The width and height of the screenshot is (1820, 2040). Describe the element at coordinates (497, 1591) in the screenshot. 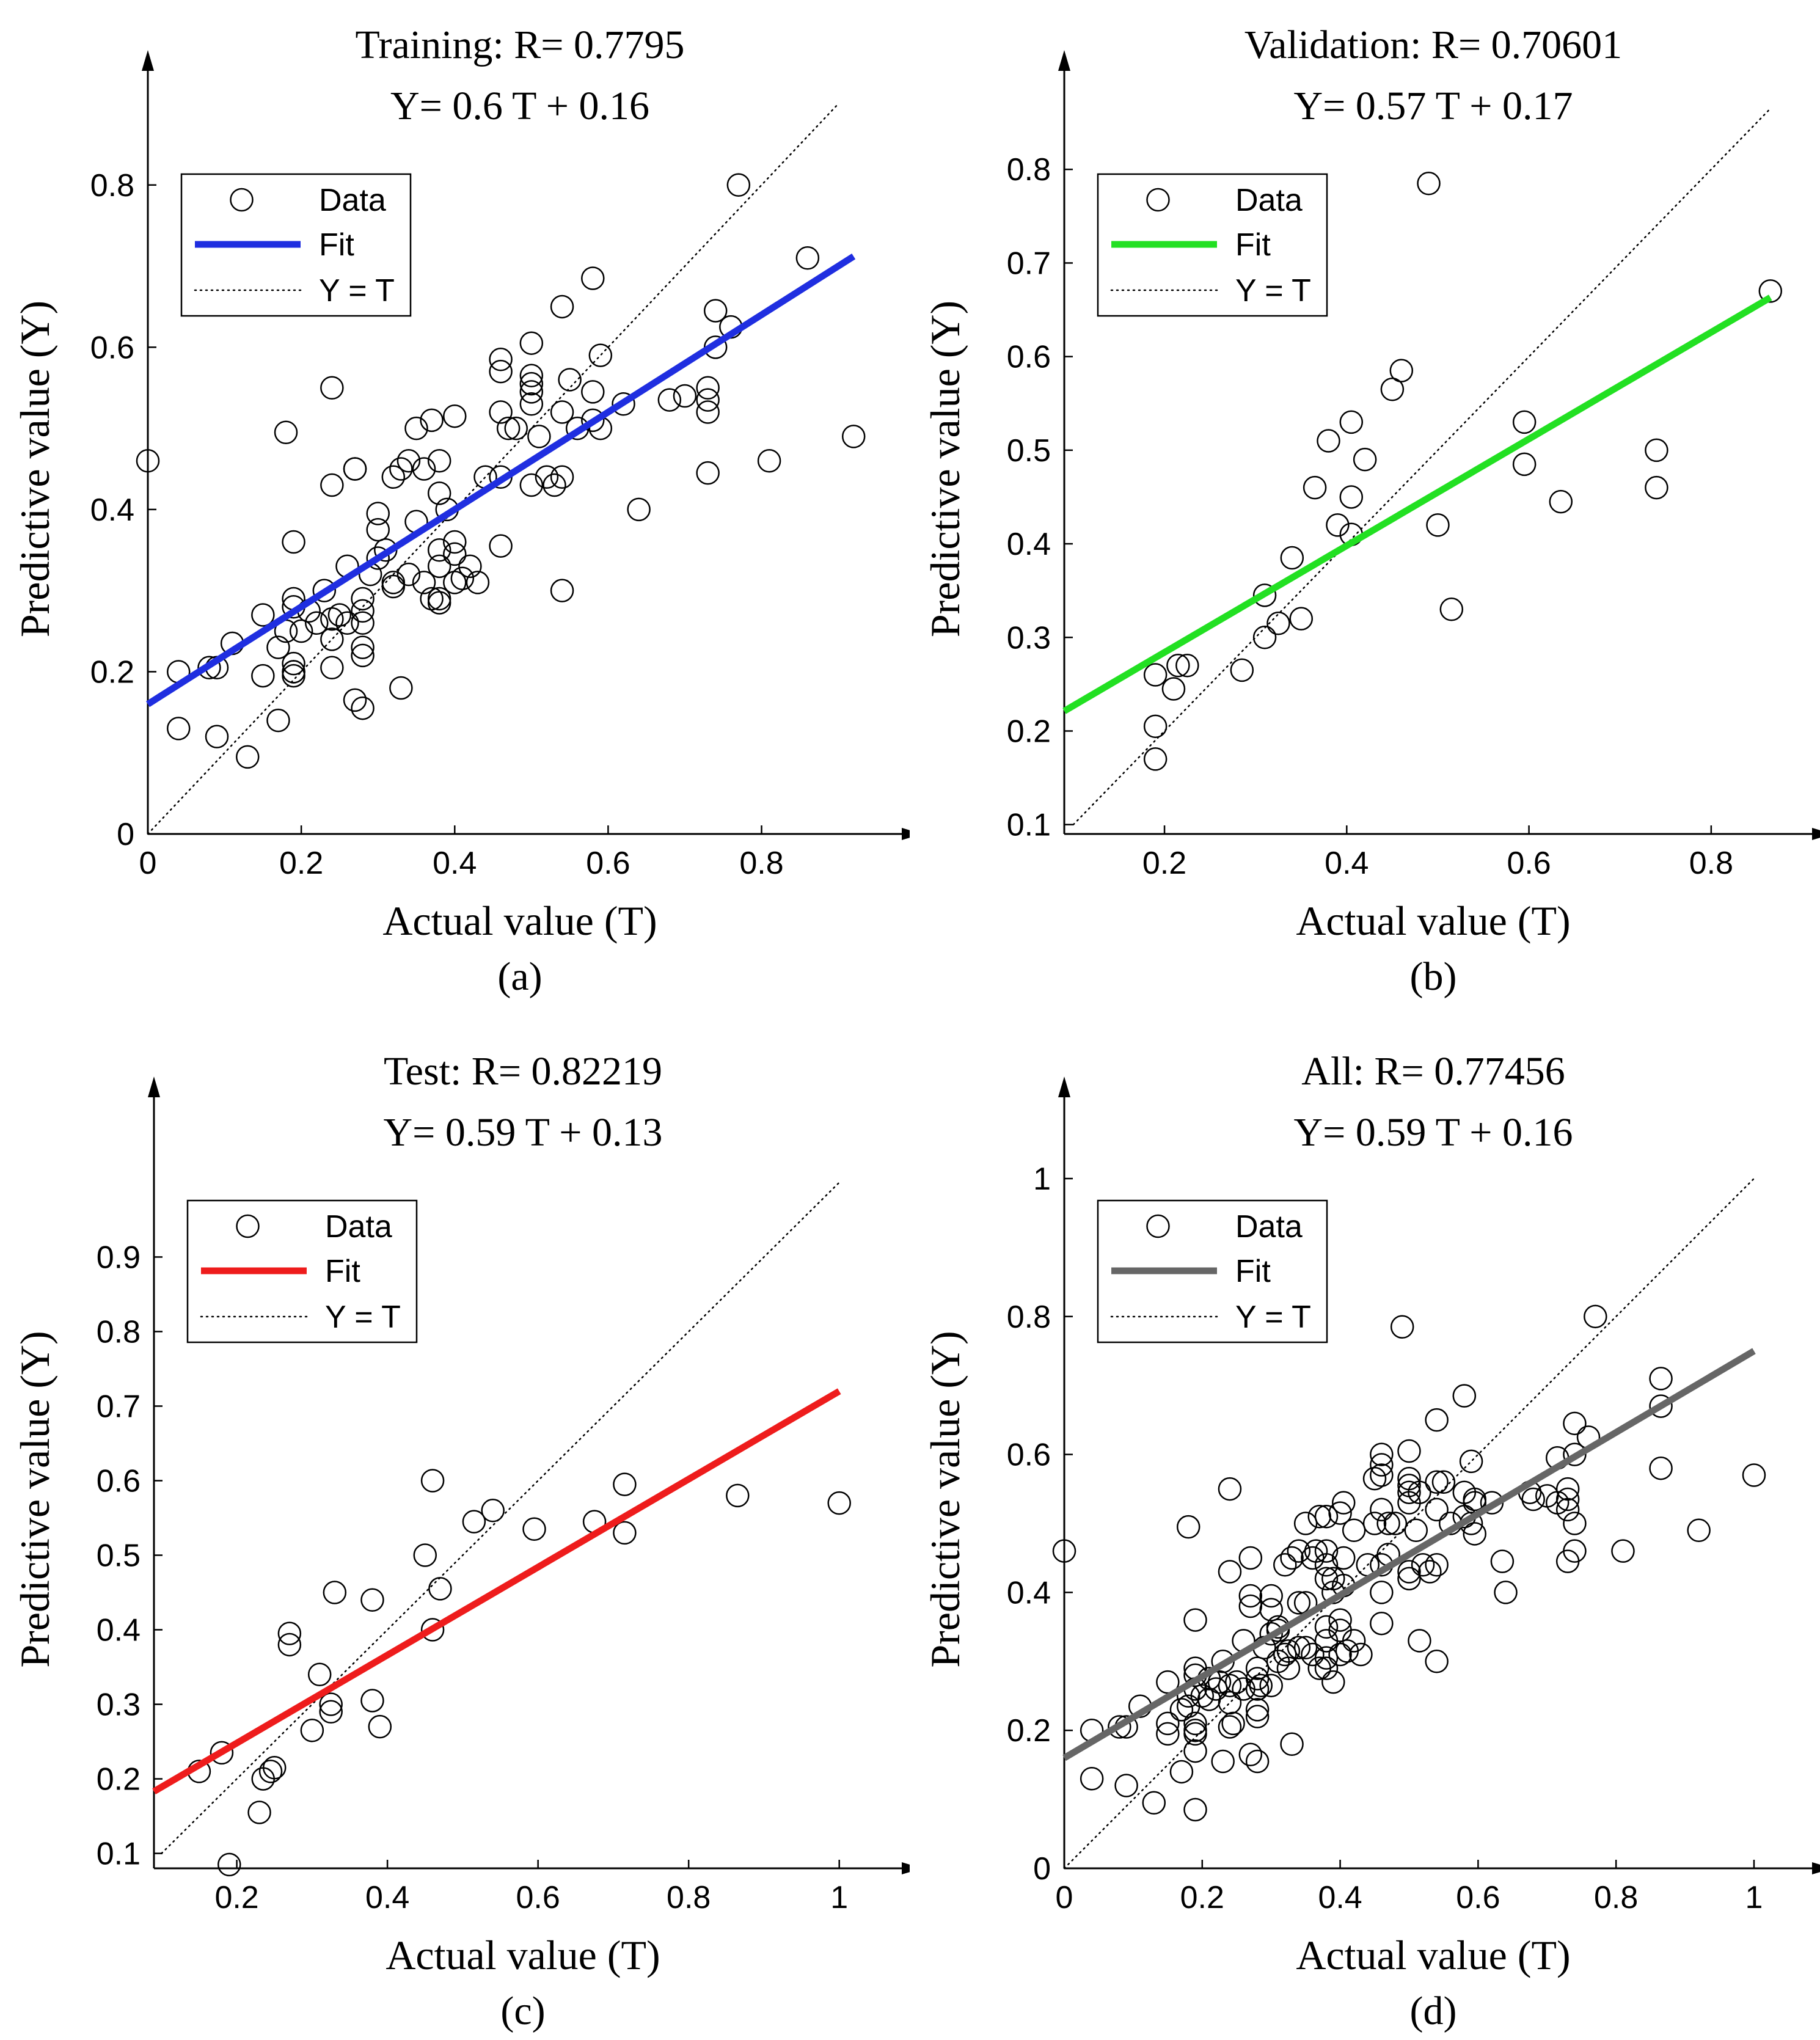

I see `fit-line` at that location.